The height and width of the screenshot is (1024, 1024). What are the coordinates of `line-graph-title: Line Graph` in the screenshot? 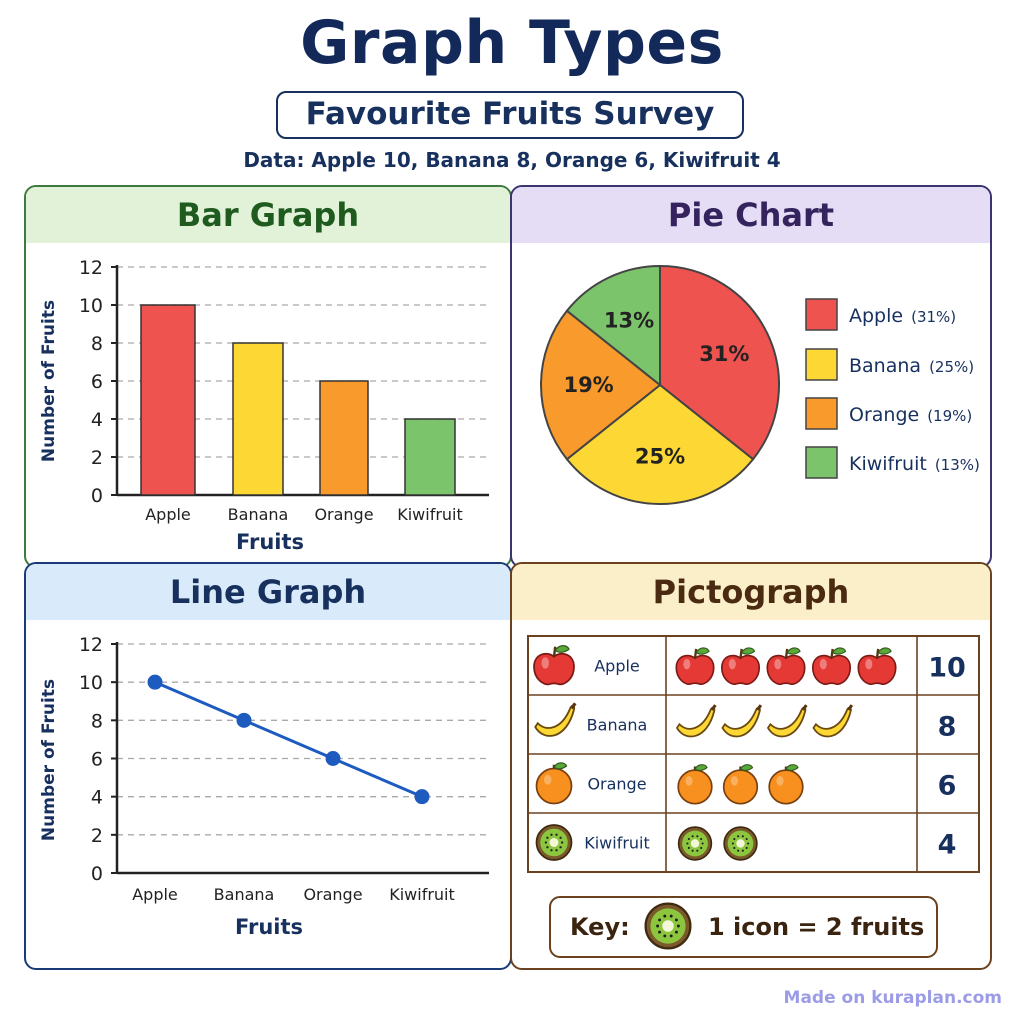 It's located at (268, 592).